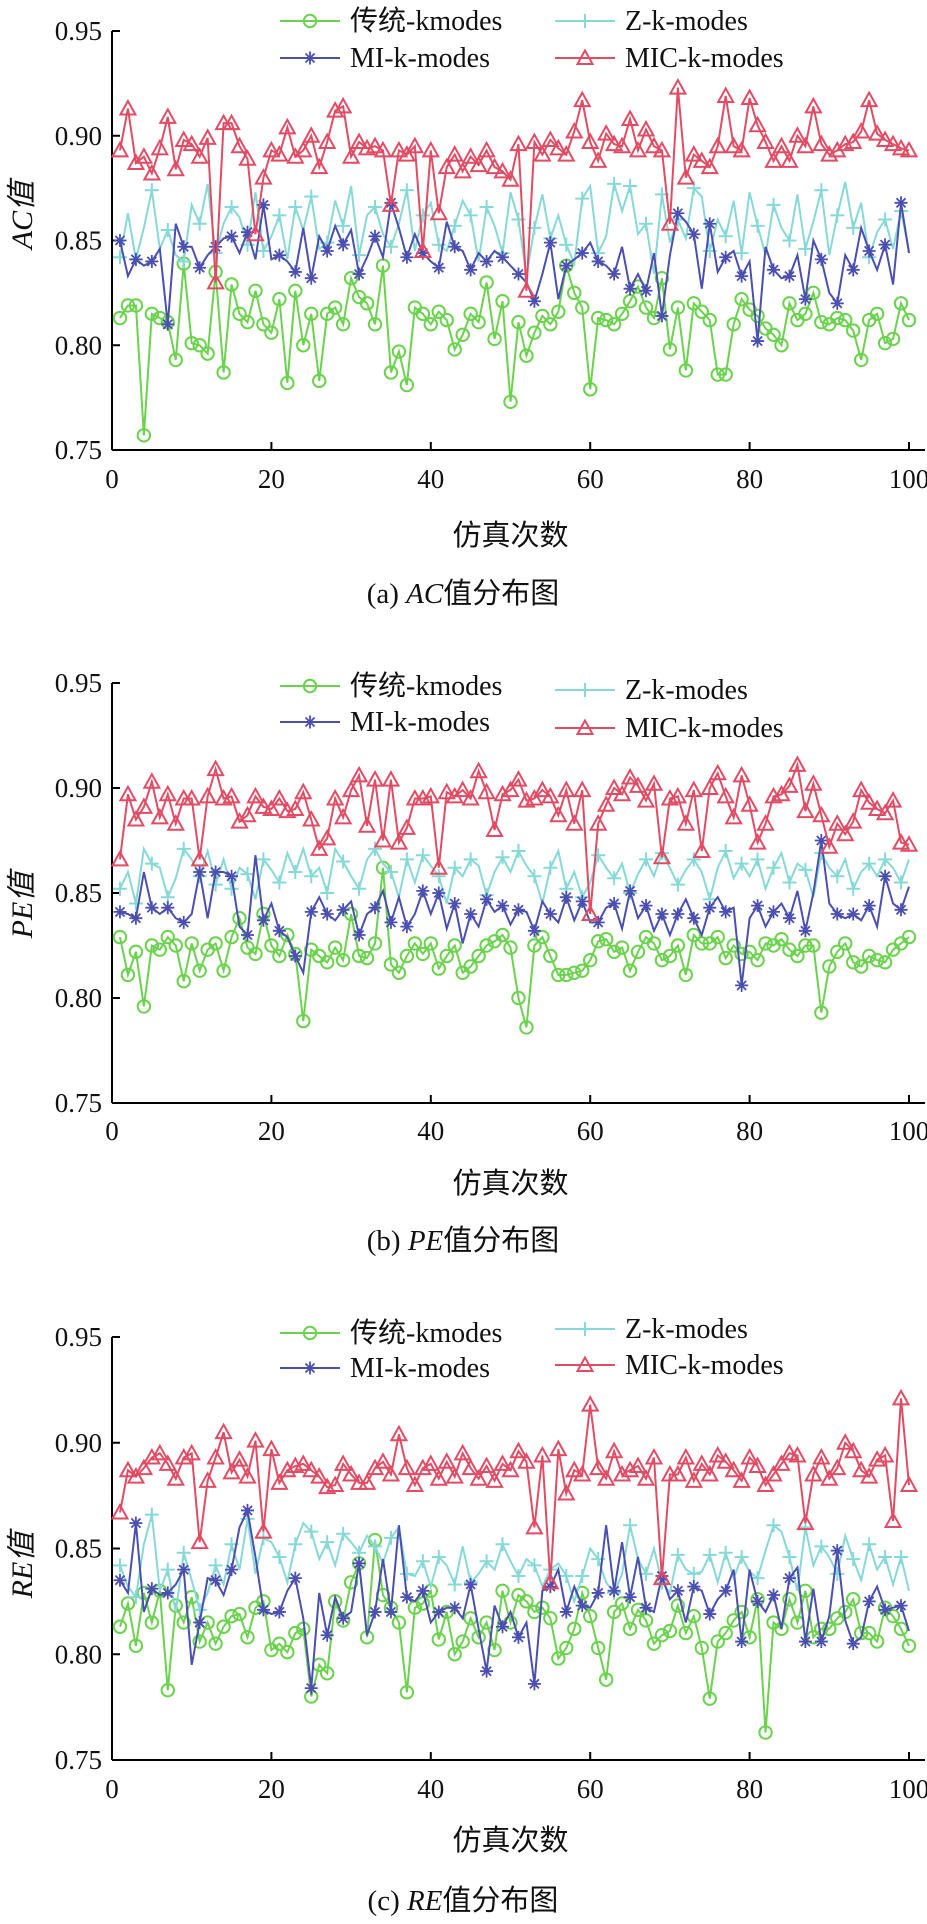 This screenshot has width=927, height=1924. What do you see at coordinates (500, 1900) in the screenshot?
I see `caption-suffix: 值分布图` at bounding box center [500, 1900].